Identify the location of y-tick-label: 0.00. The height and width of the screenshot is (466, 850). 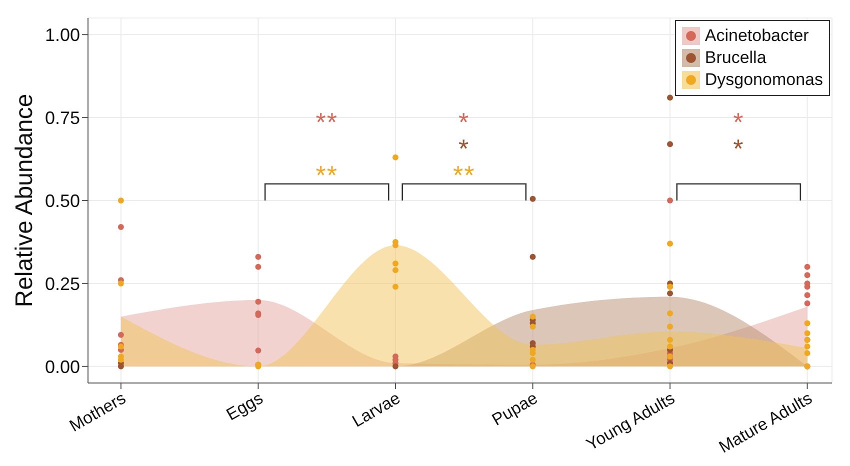
(62, 366).